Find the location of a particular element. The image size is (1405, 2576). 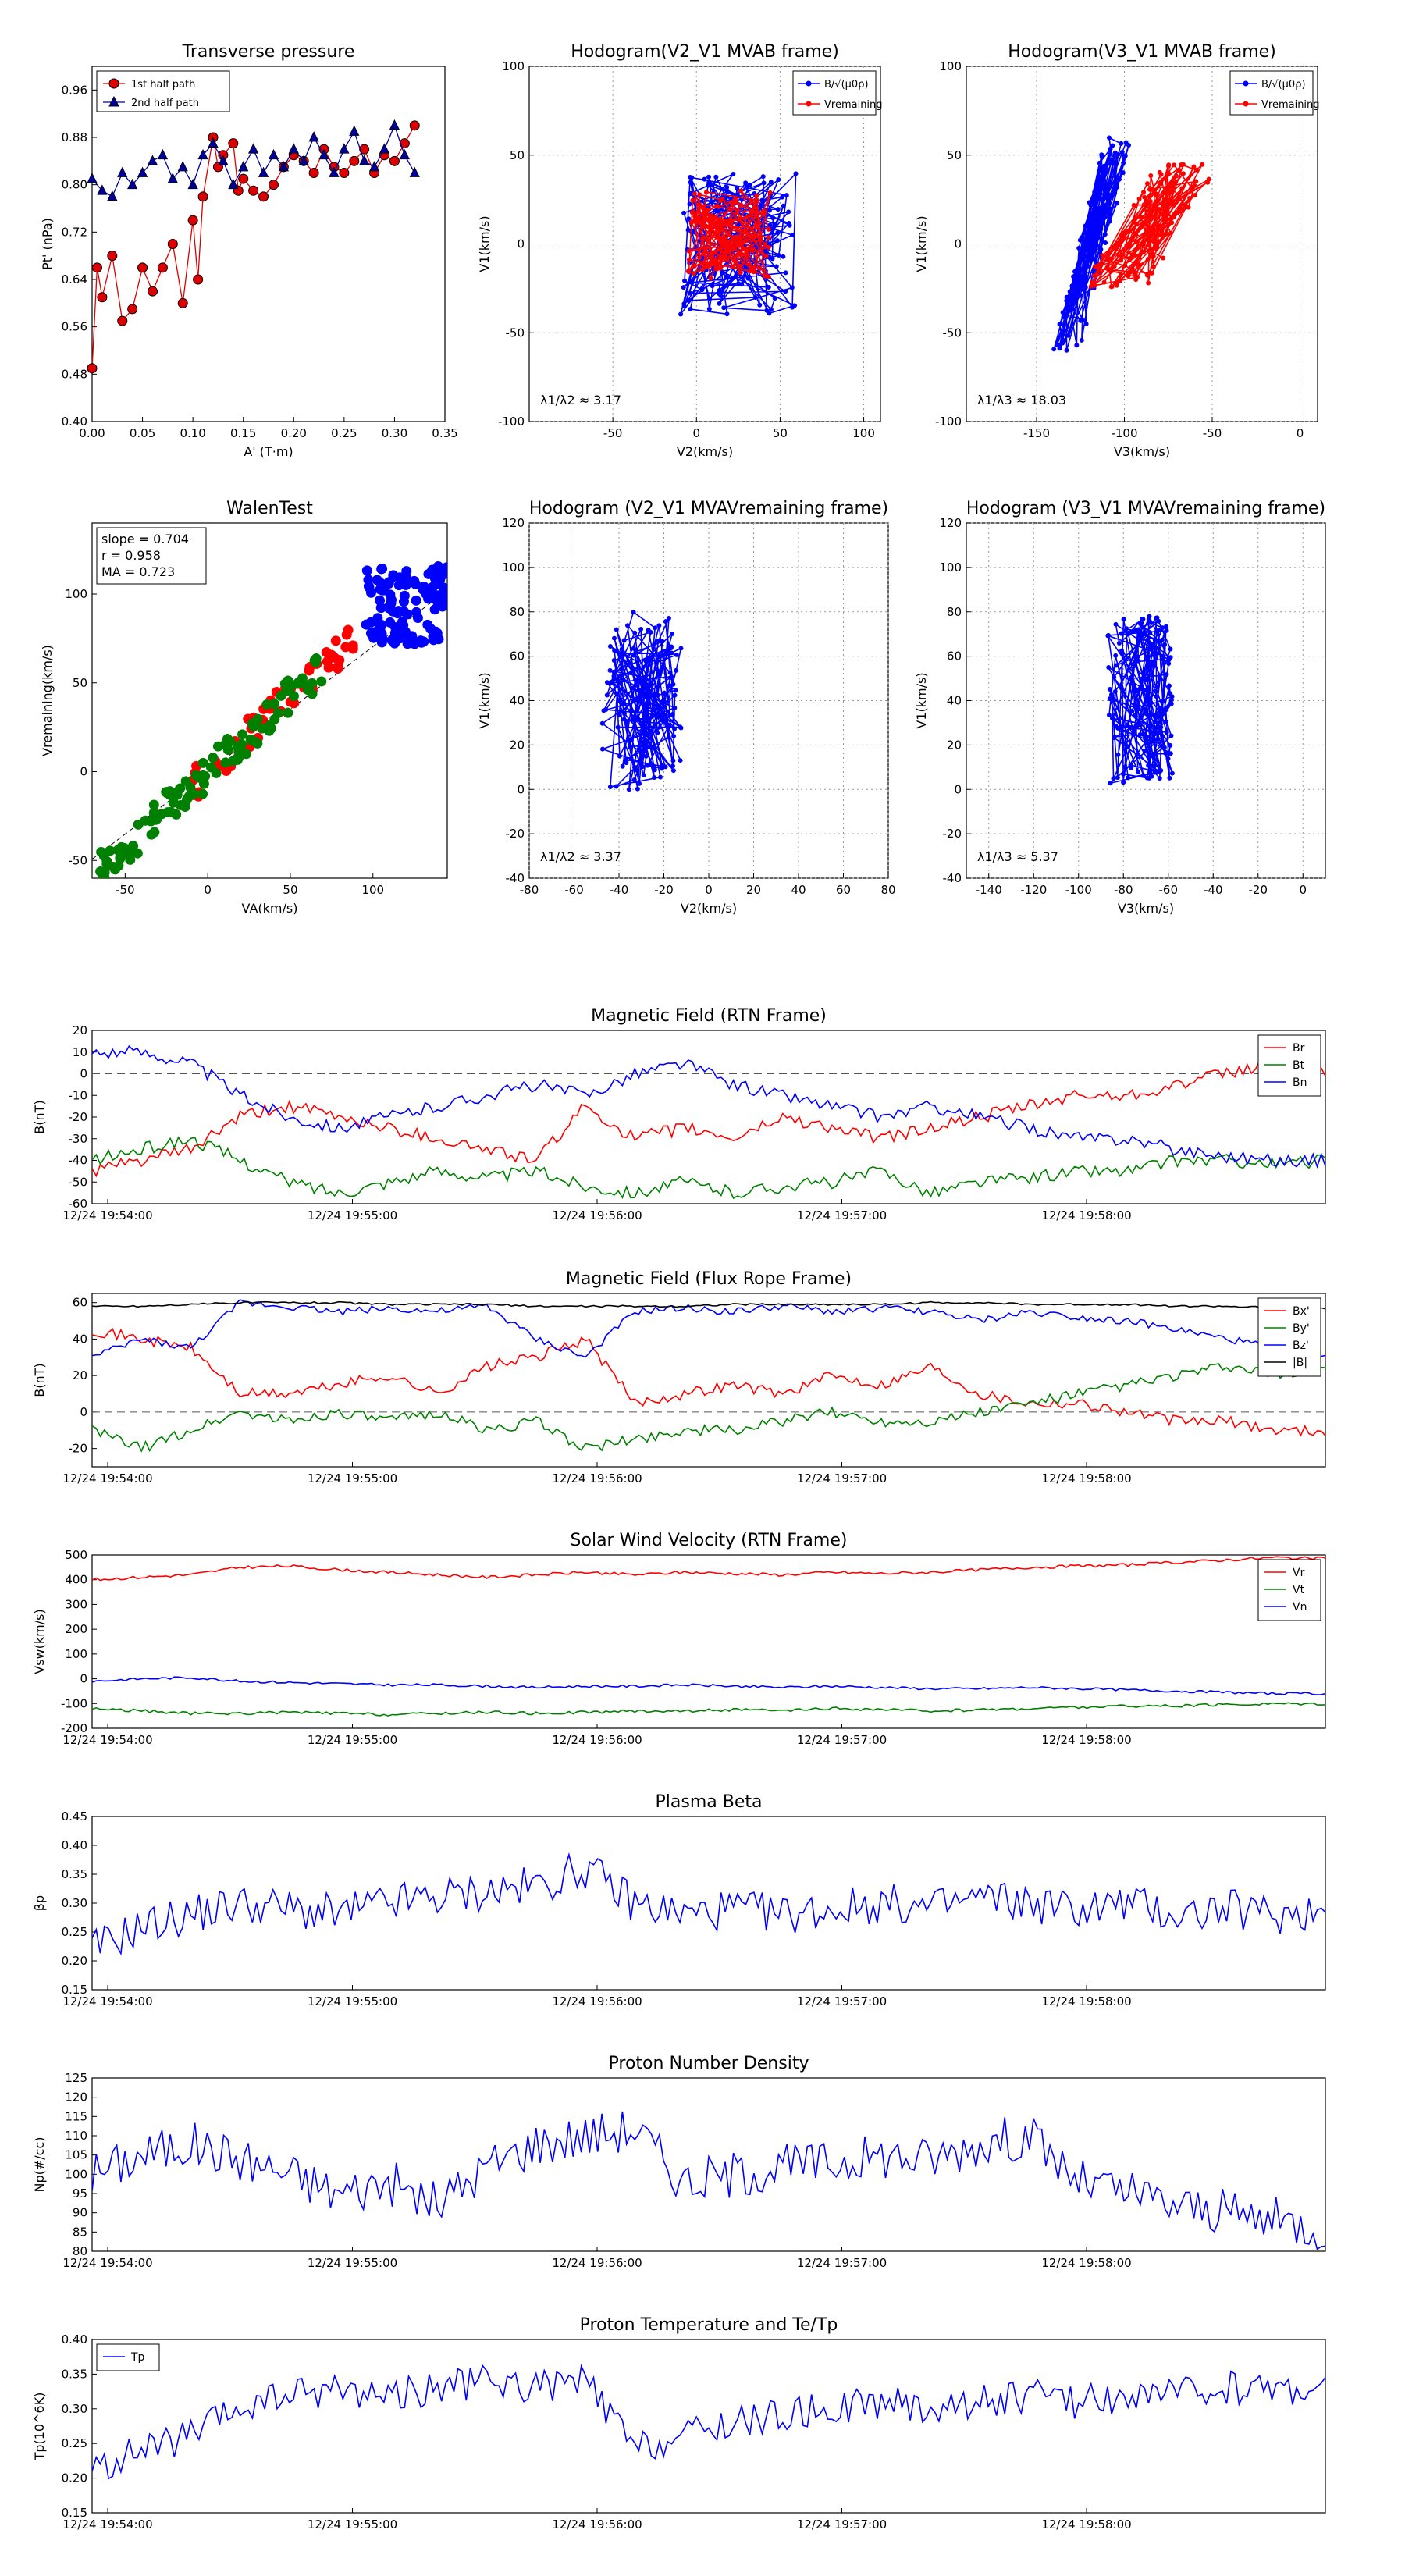

chart-title: WalenTest is located at coordinates (270, 508).